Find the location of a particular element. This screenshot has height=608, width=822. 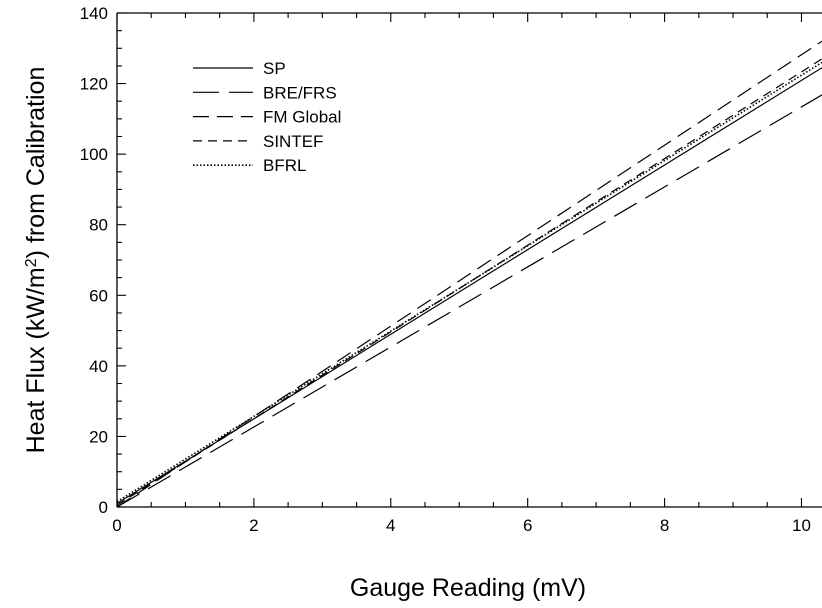

y-axis-title: Heat Flux (kW/m2) from Calibration is located at coordinates (36, 260).